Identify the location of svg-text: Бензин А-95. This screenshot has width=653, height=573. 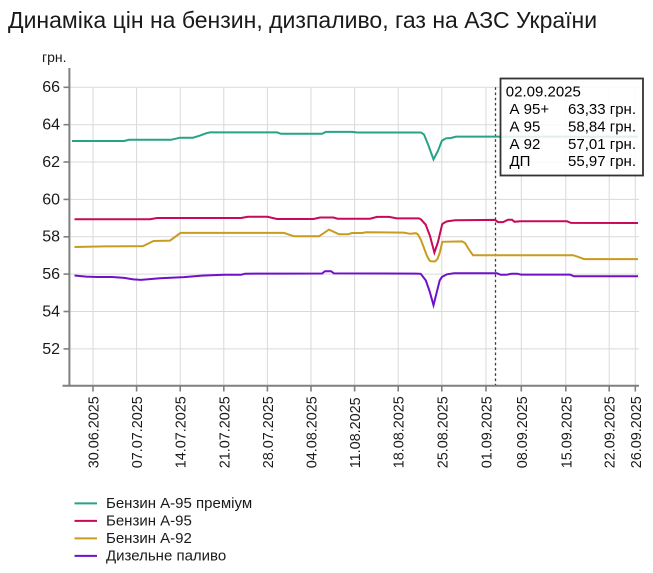
(149, 520).